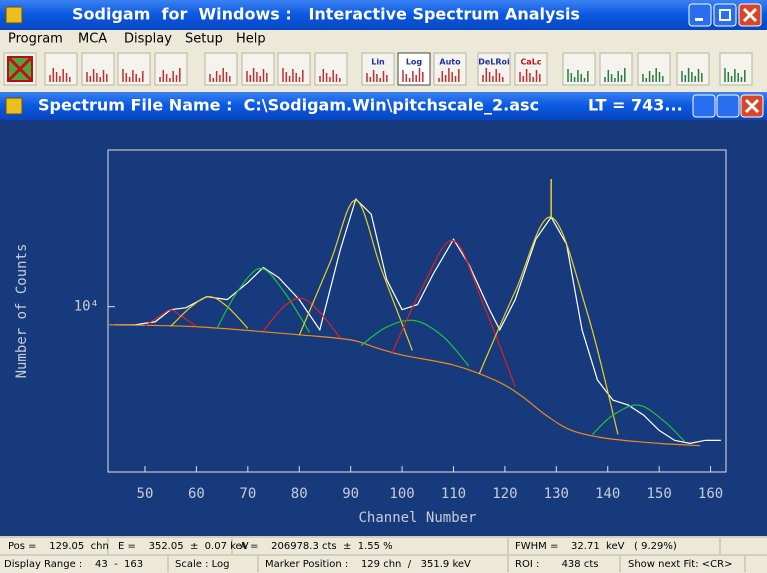 This screenshot has height=573, width=767. I want to click on tool-label: Auto, so click(450, 62).